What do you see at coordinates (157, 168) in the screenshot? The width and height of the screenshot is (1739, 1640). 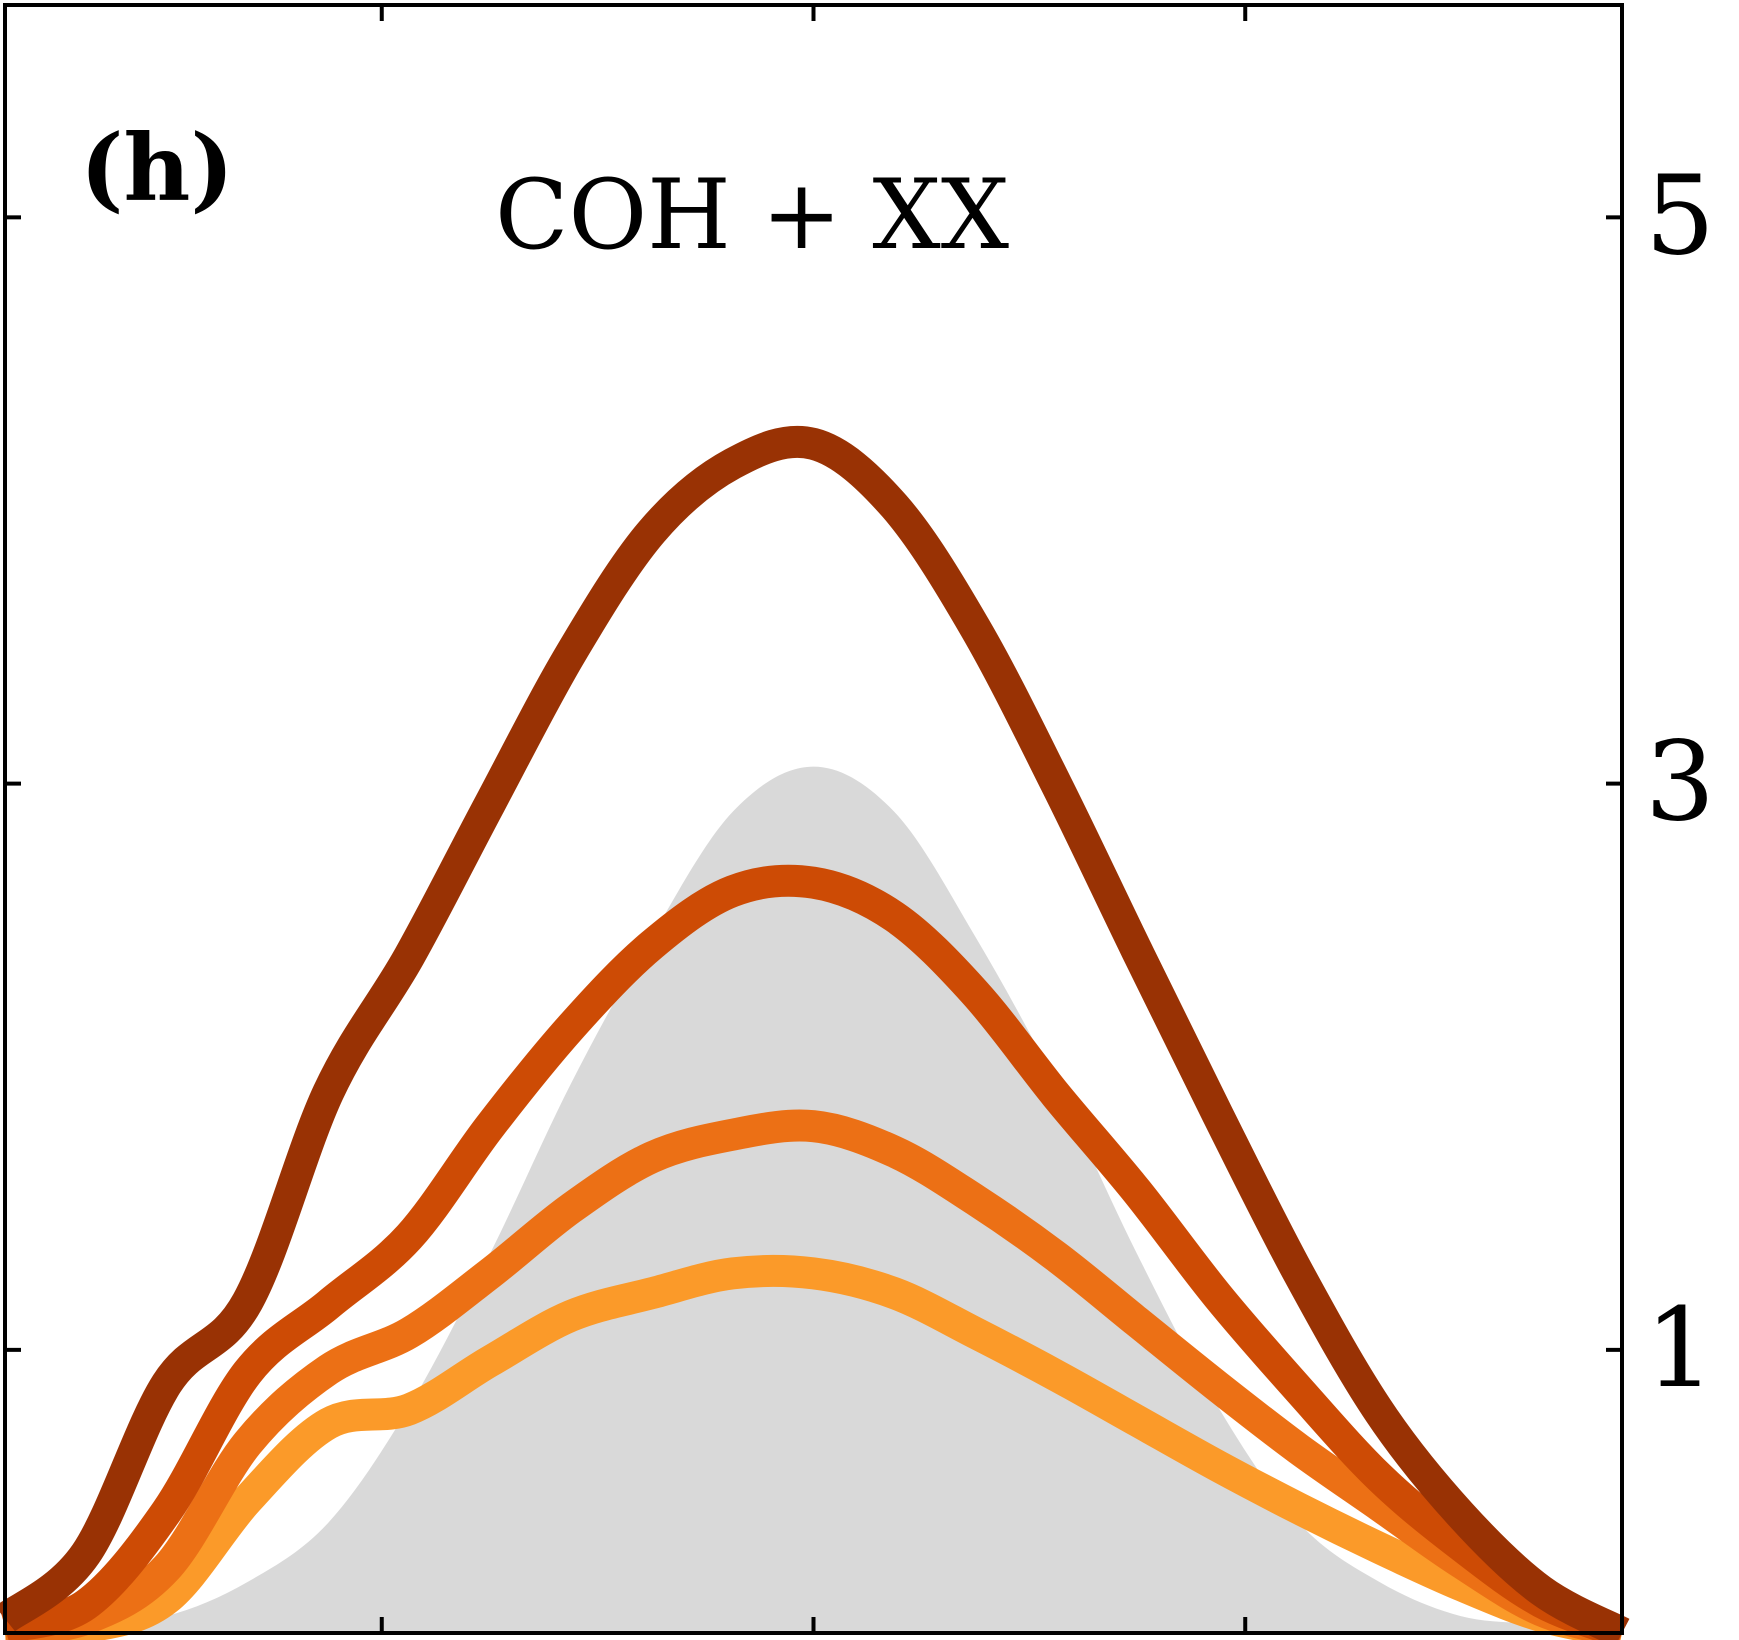 I see `panel-label: (h)` at bounding box center [157, 168].